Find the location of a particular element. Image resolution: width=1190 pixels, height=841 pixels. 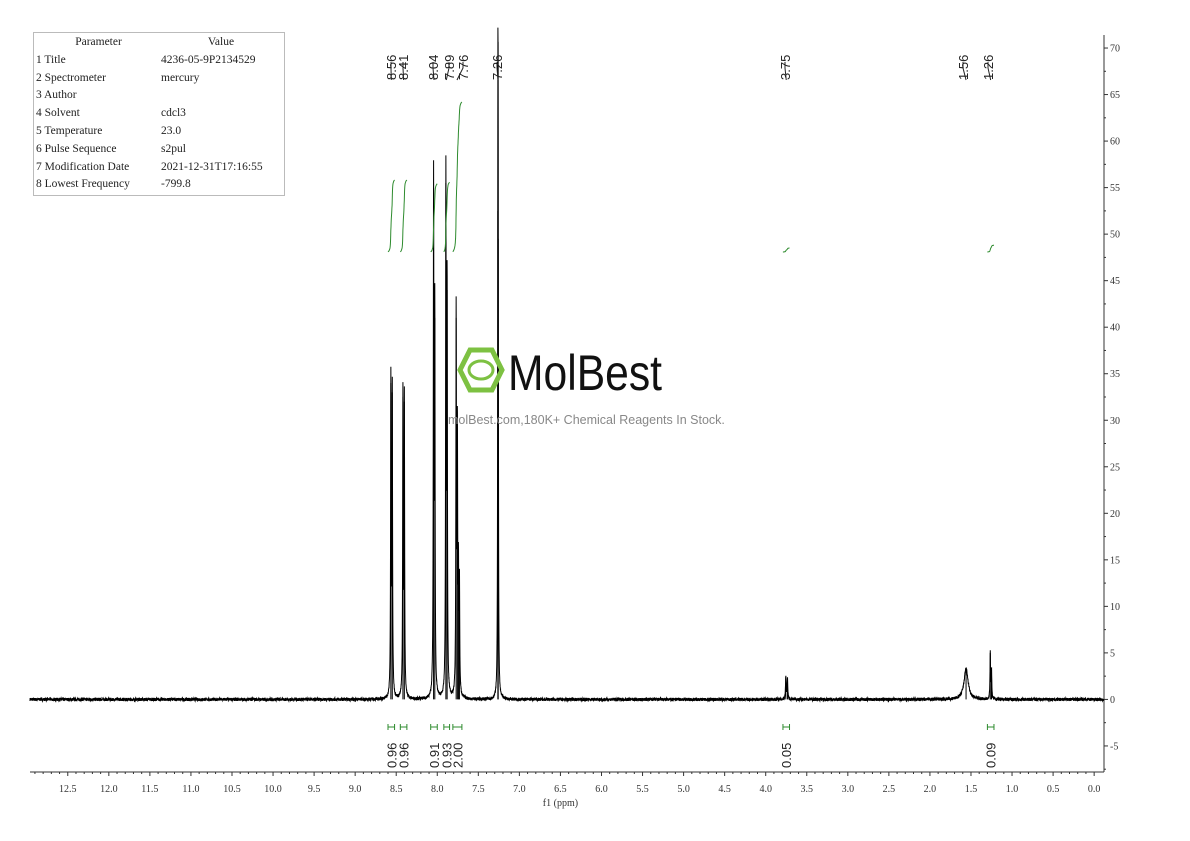

parameter-table-header: Parameter Value is located at coordinates (159, 43).